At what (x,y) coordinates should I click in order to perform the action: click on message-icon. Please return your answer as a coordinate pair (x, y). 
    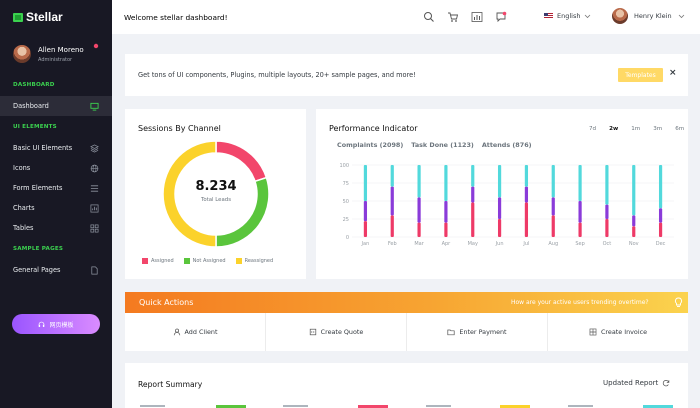
    Looking at the image, I should click on (501, 17).